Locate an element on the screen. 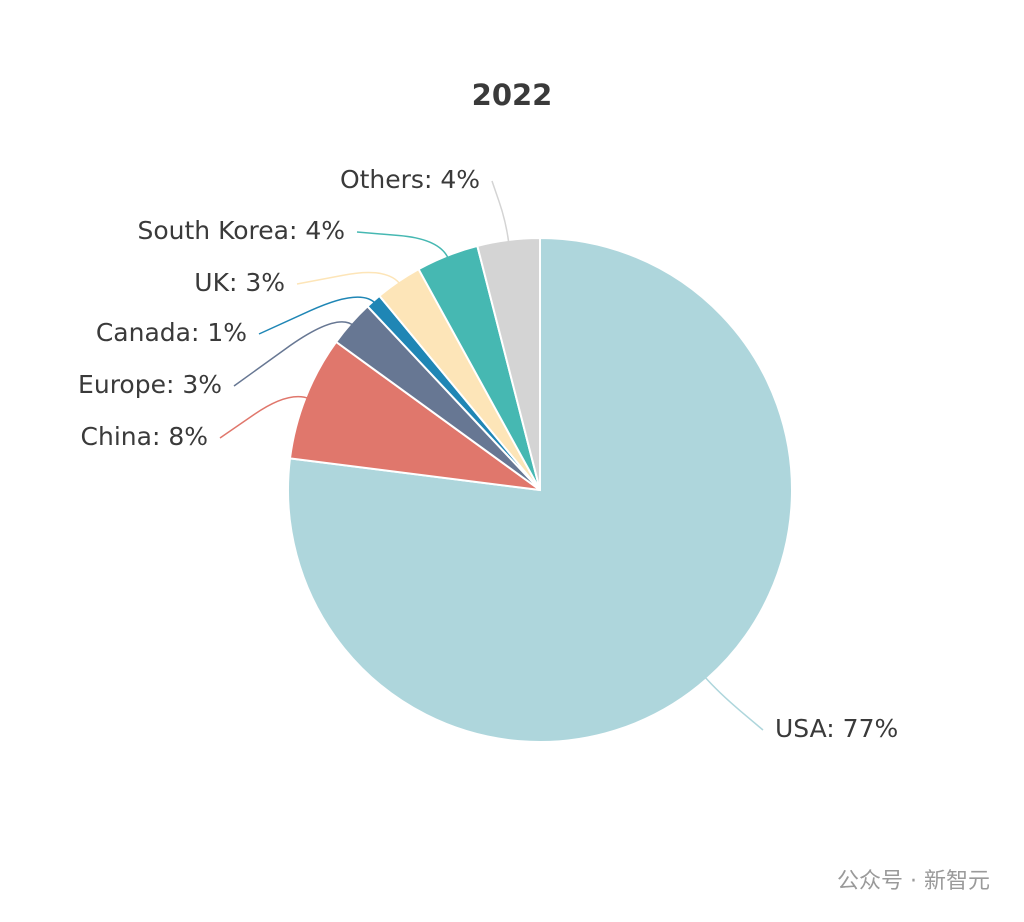 Image resolution: width=1024 pixels, height=922 pixels. data-label: Canada: 1% is located at coordinates (171, 332).